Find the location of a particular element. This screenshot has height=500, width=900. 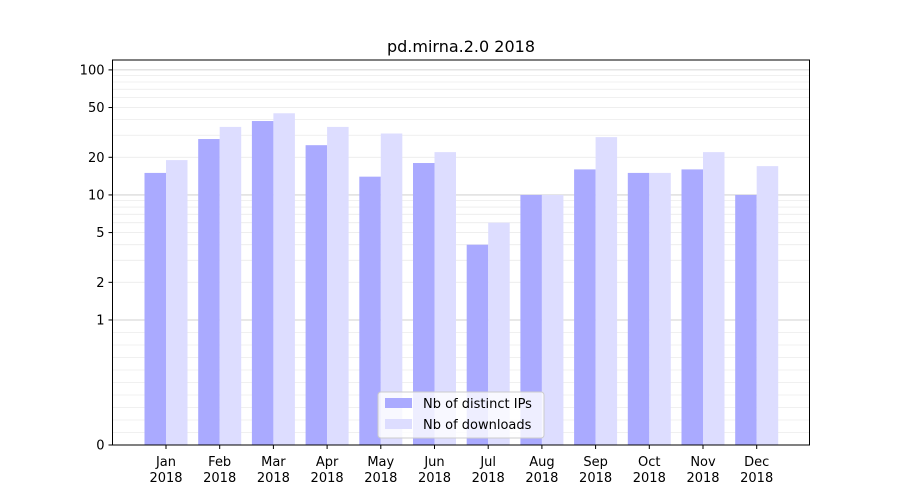

y-tick-label: 50 is located at coordinates (96, 108).